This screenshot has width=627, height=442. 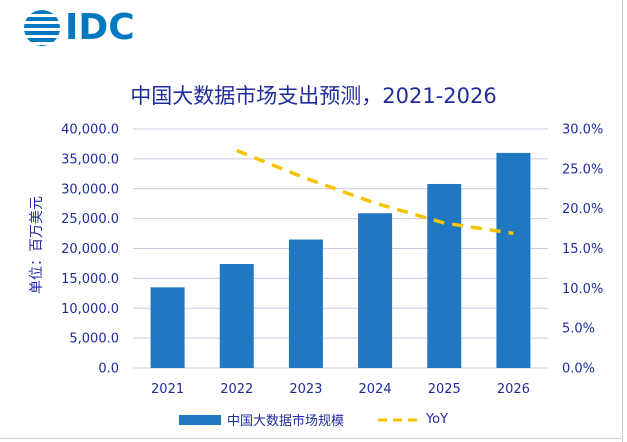 What do you see at coordinates (375, 389) in the screenshot?
I see `x-tick-label: 2024` at bounding box center [375, 389].